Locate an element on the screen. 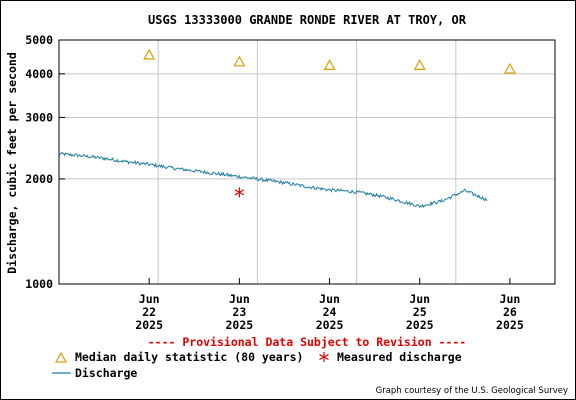 Image resolution: width=576 pixels, height=400 pixels. y-axis-label: Discharge, cubic feet per second is located at coordinates (12, 163).